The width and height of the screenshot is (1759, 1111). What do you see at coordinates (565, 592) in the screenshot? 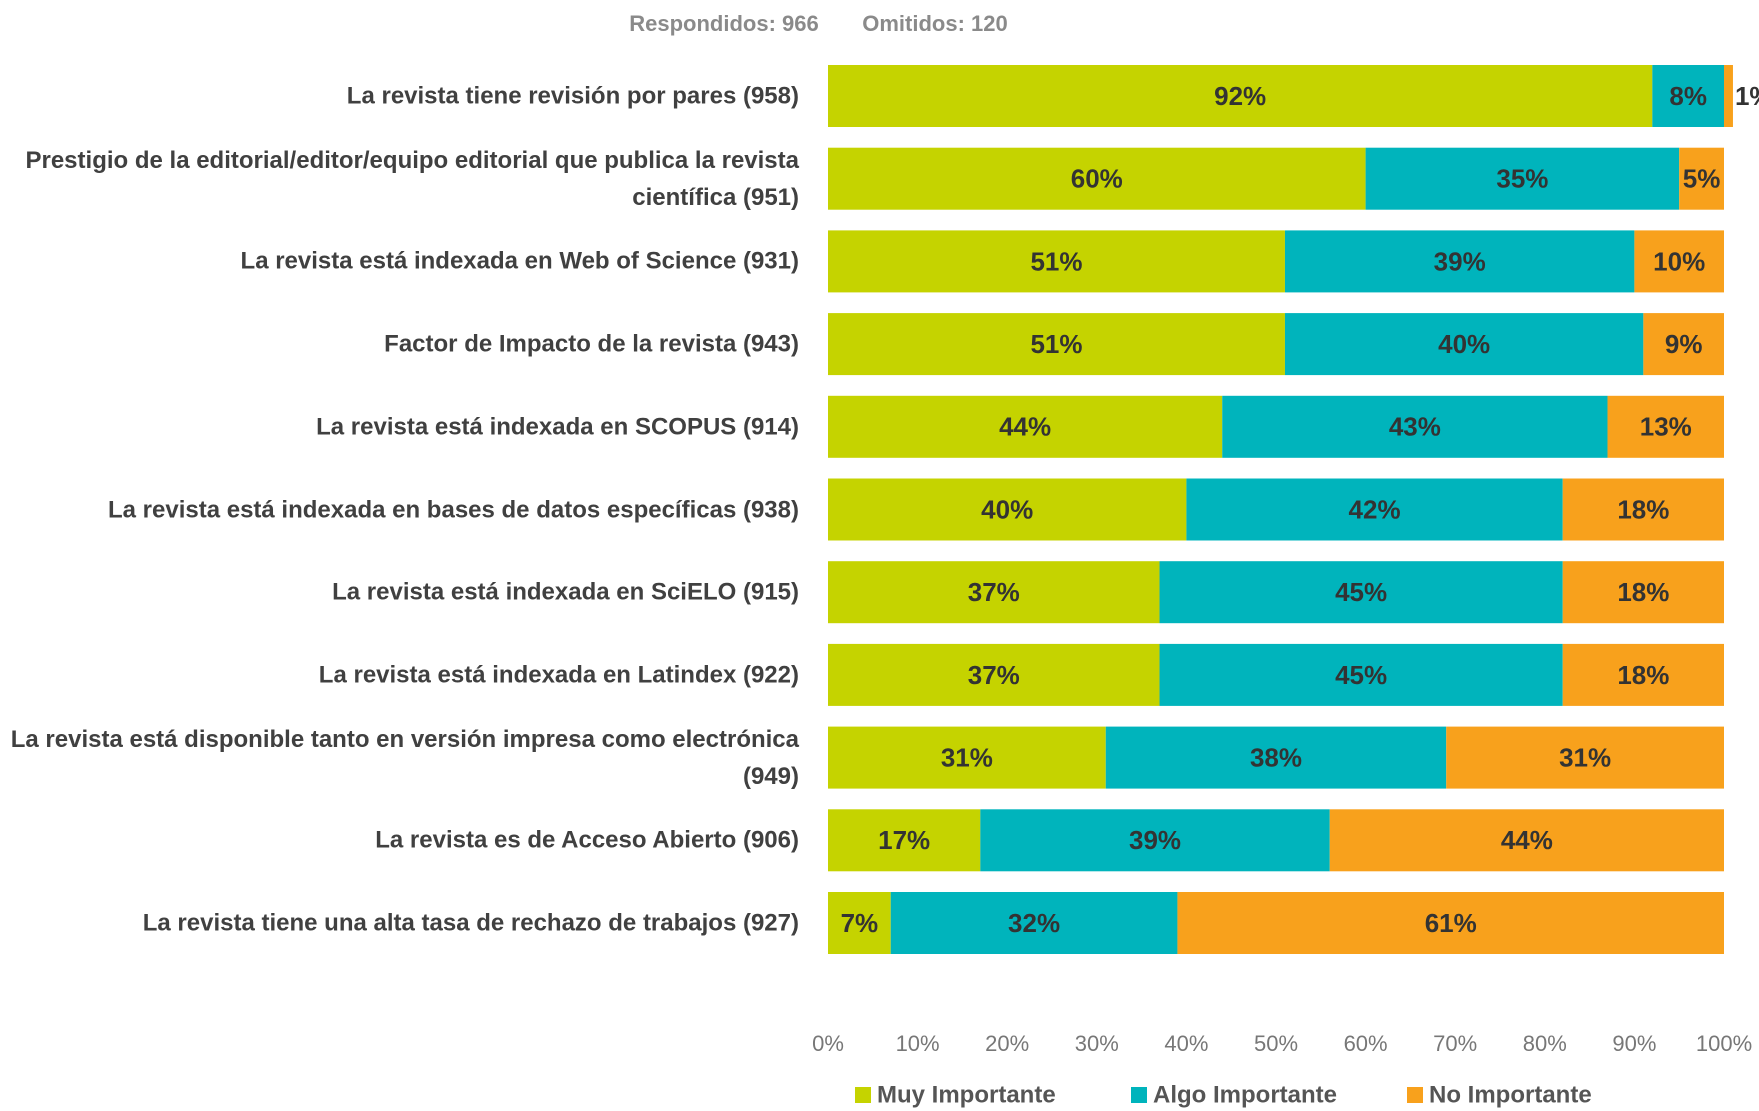
I see `category-label: La revista está indexada en SciELO (915)` at bounding box center [565, 592].